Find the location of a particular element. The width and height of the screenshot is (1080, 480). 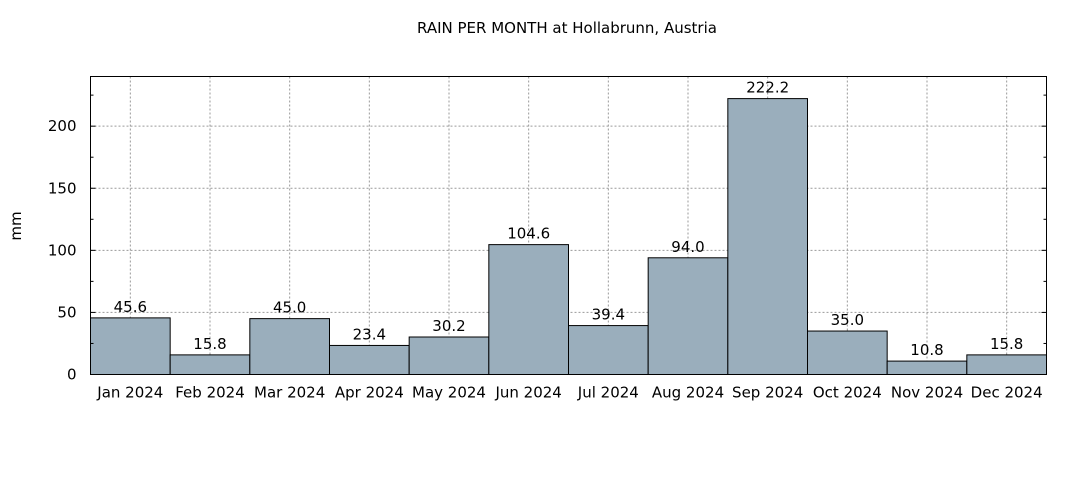

x-tick-label: Aug 2024 is located at coordinates (688, 393).